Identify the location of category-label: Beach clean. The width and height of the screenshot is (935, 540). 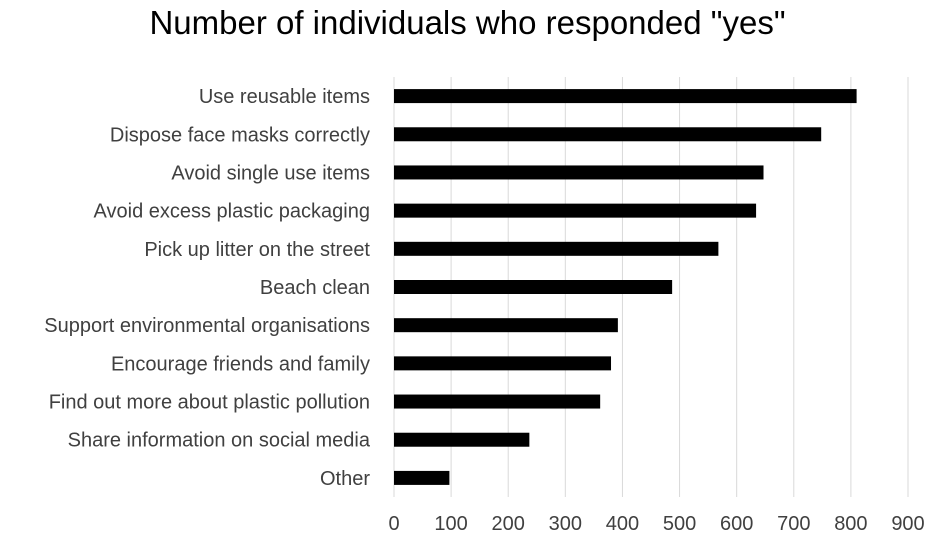
(315, 288).